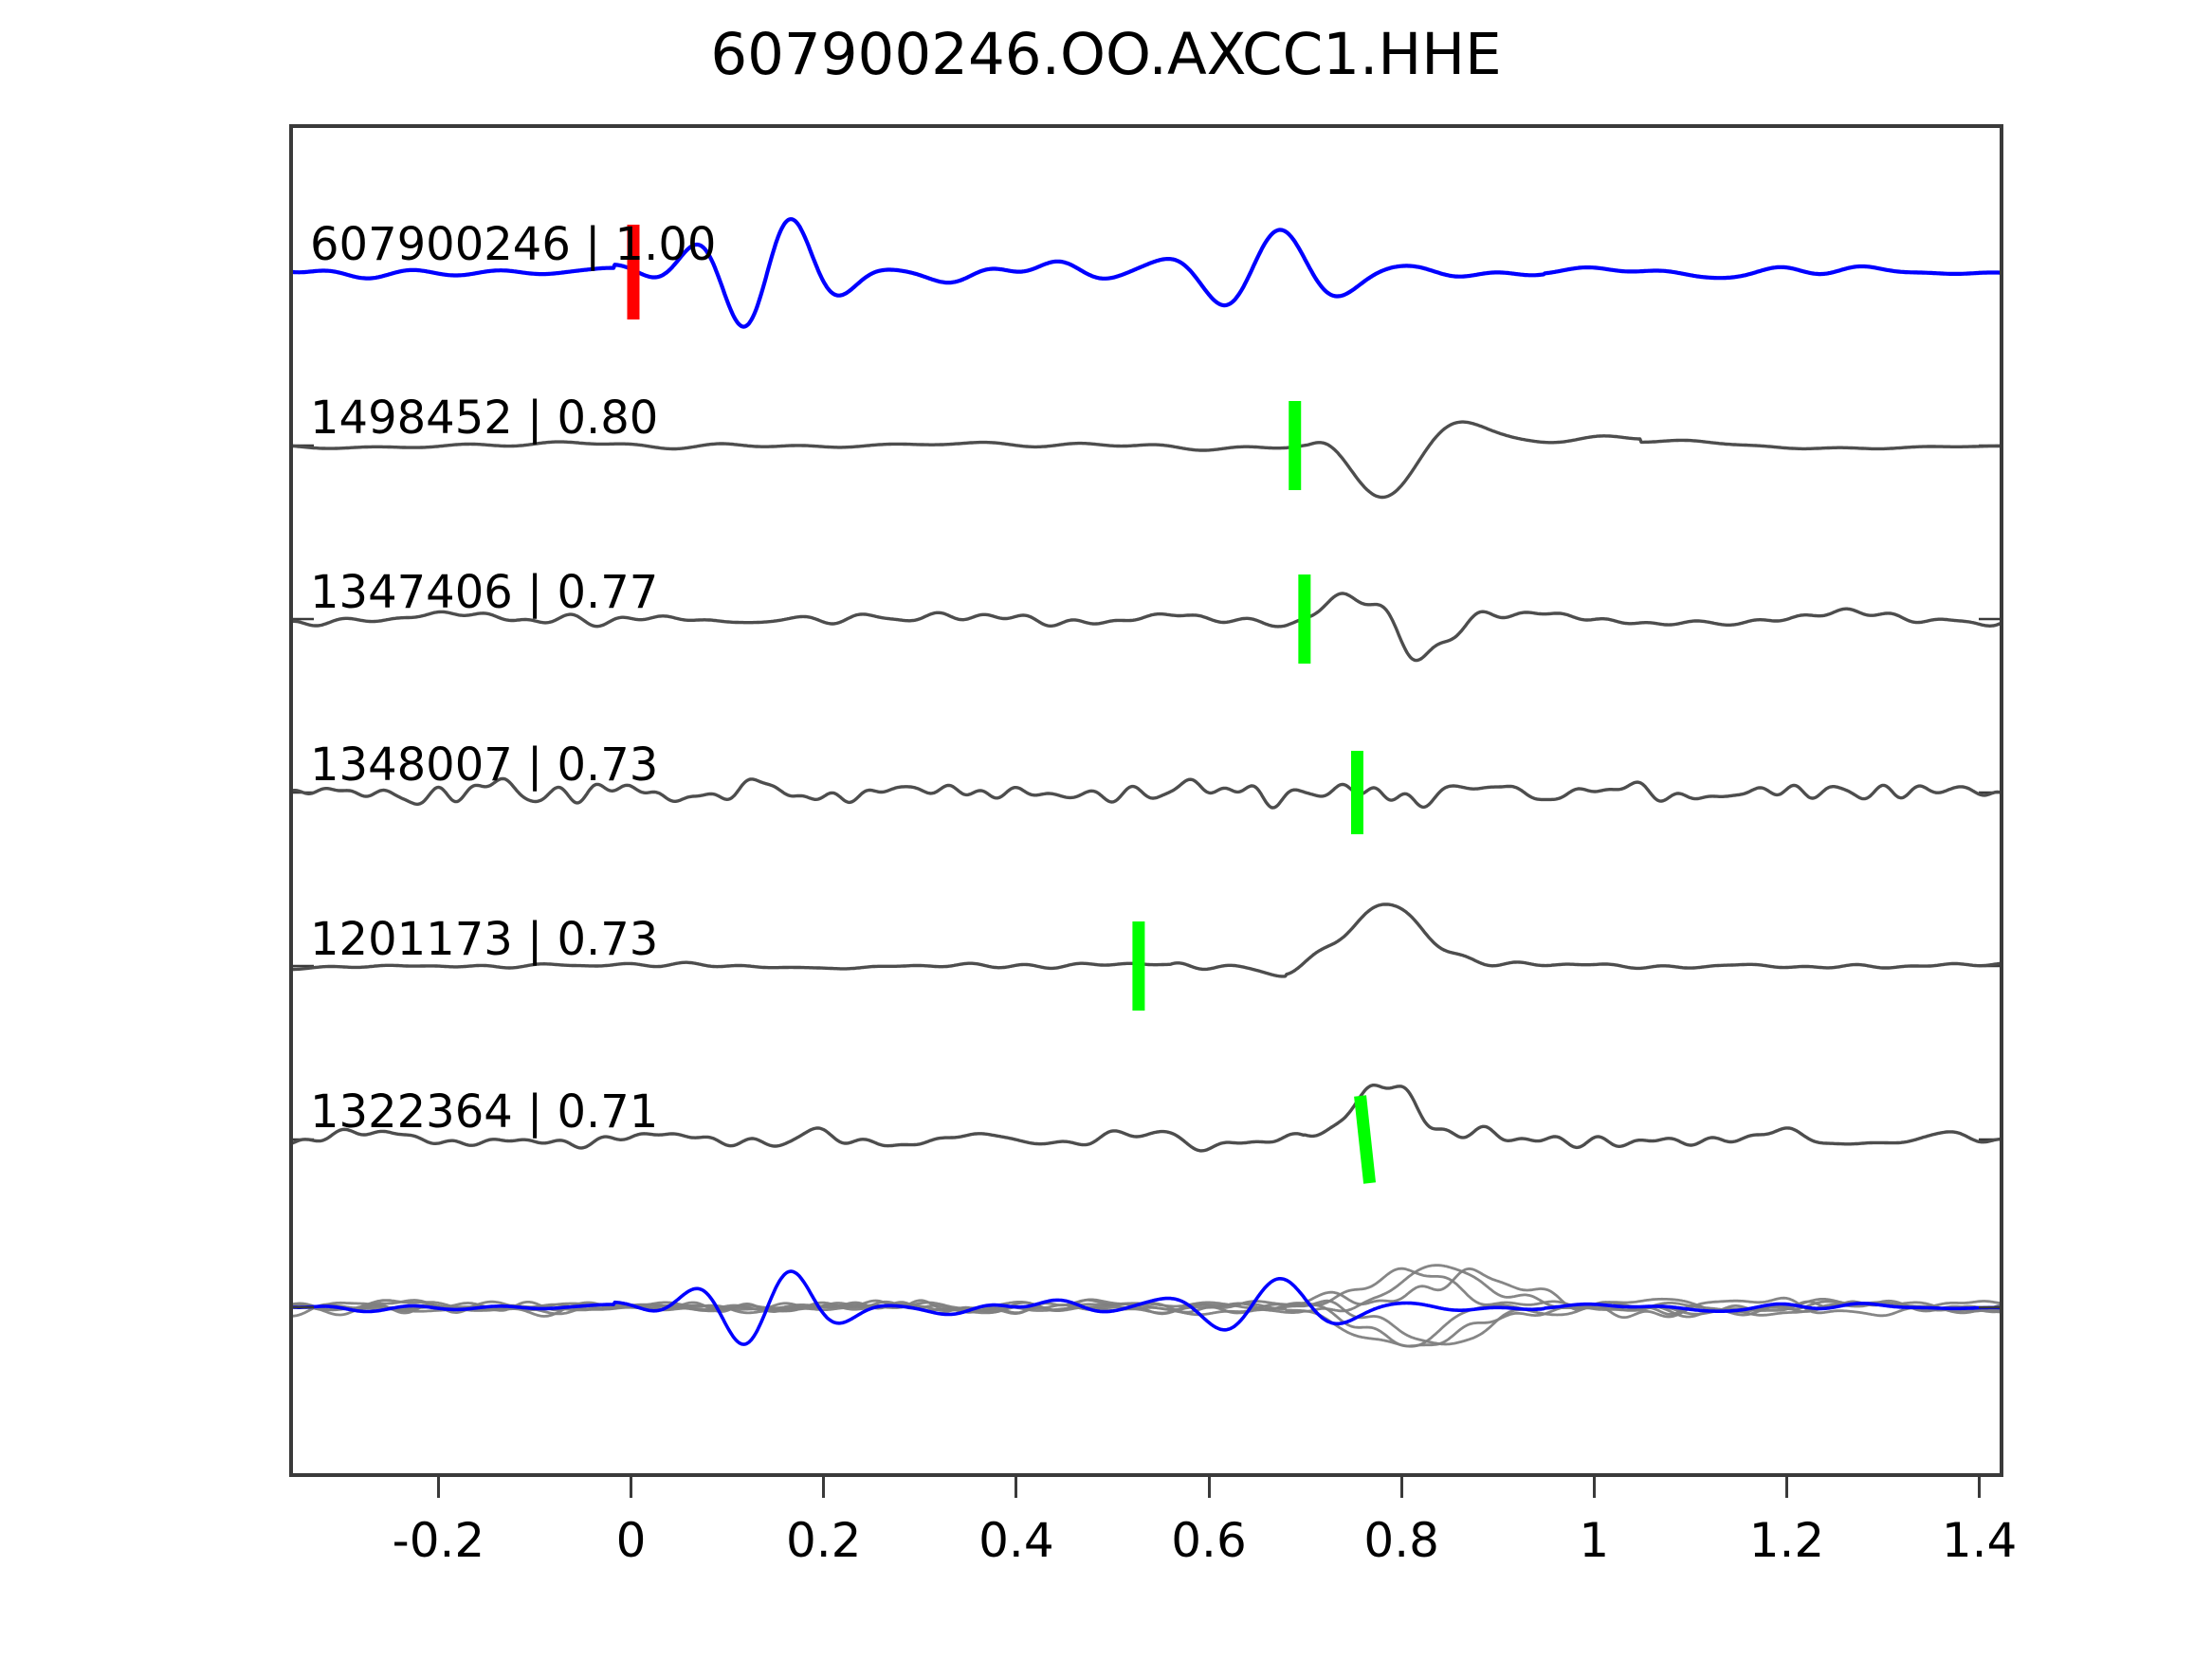  I want to click on x-tick-label: 0.4, so click(1016, 1540).